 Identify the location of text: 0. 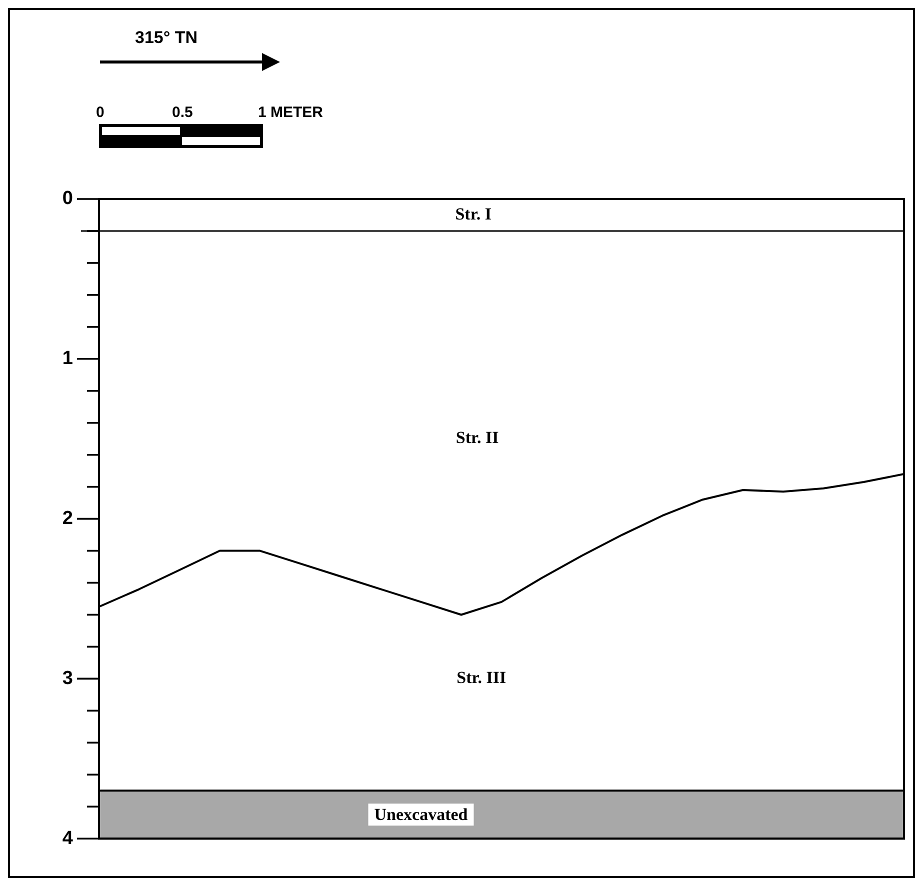
(100, 112).